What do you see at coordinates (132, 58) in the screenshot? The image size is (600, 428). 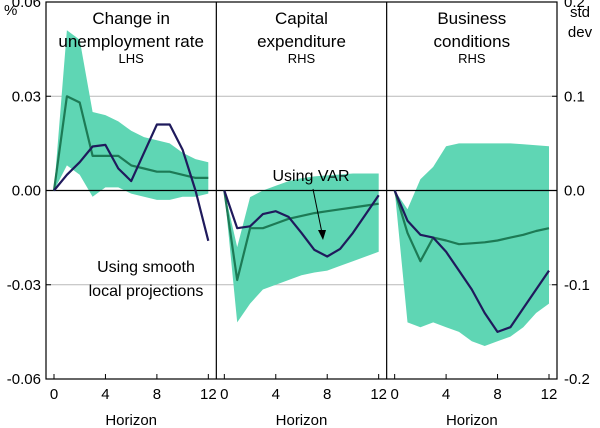 I see `panel-axis-side-label: LHS` at bounding box center [132, 58].